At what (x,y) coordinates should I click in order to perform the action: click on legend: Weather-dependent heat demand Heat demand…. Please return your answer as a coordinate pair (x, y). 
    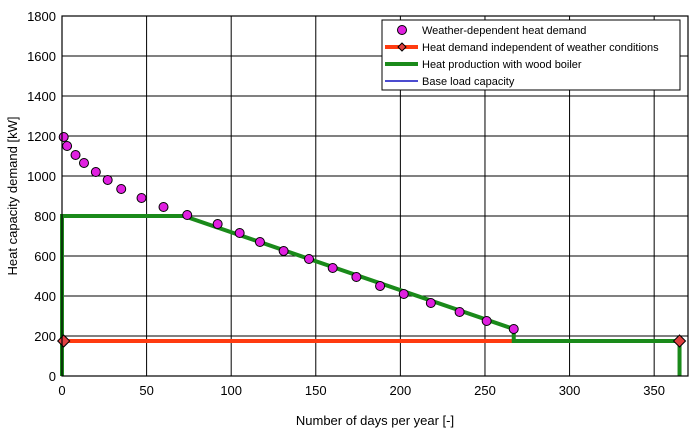
    Looking at the image, I should click on (531, 55).